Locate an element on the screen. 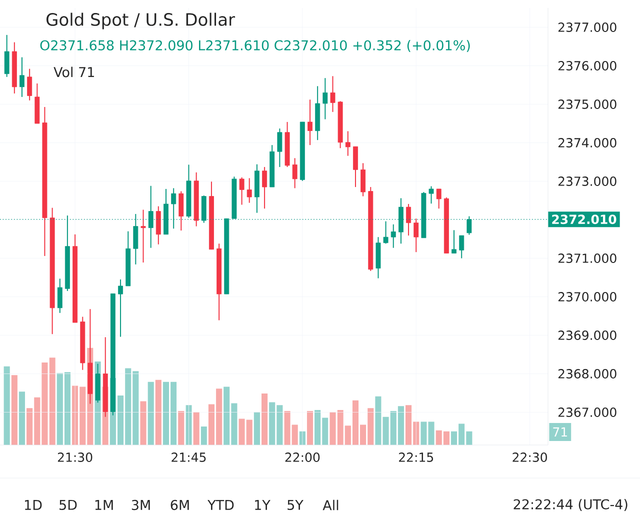 This screenshot has height=527, width=640. x-tick-label: 21:45 is located at coordinates (189, 457).